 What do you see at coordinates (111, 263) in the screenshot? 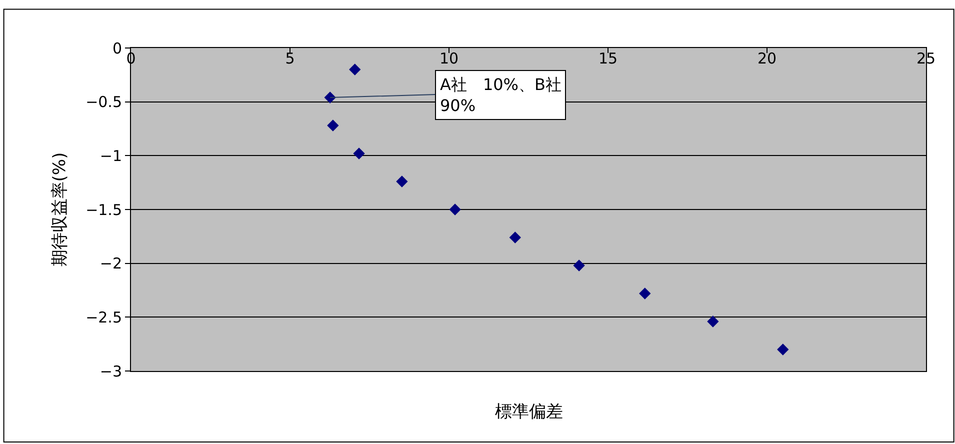
I see `y-tick-label: −2` at bounding box center [111, 263].